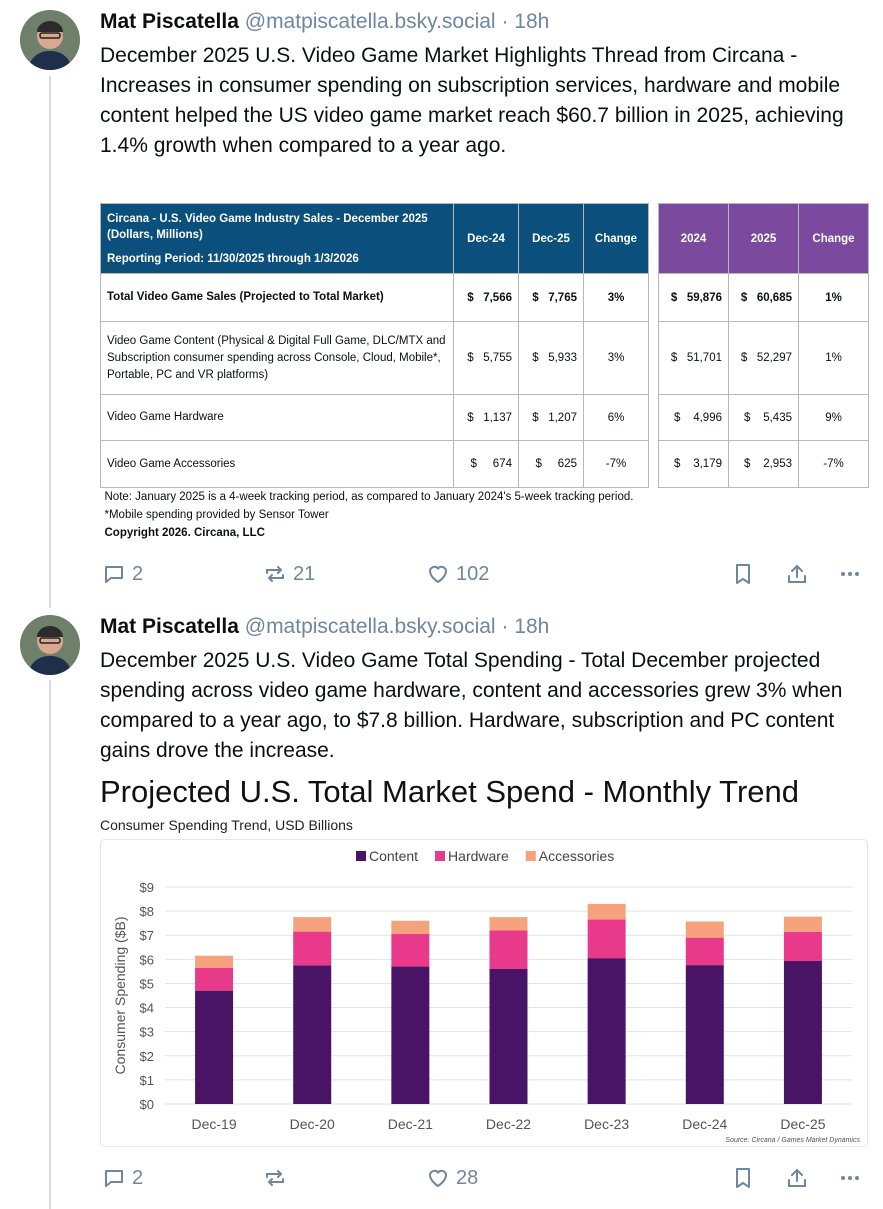  Describe the element at coordinates (792, 1140) in the screenshot. I see `chart-source: Source: Circana / Games Market Dynamics` at that location.